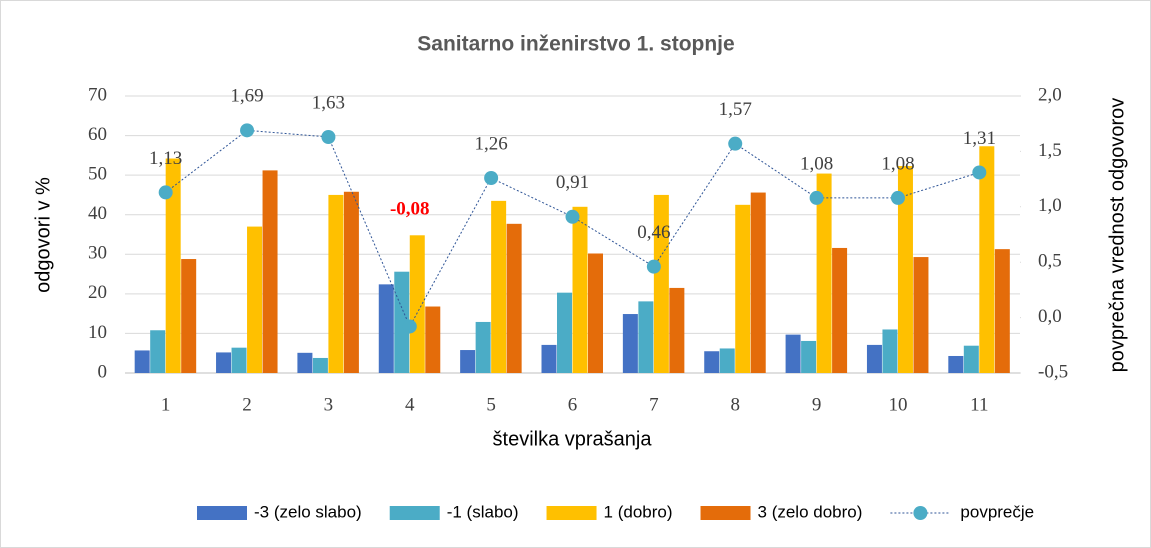 This screenshot has height=548, width=1151. I want to click on y2-tick-label: 2,0, so click(1050, 94).